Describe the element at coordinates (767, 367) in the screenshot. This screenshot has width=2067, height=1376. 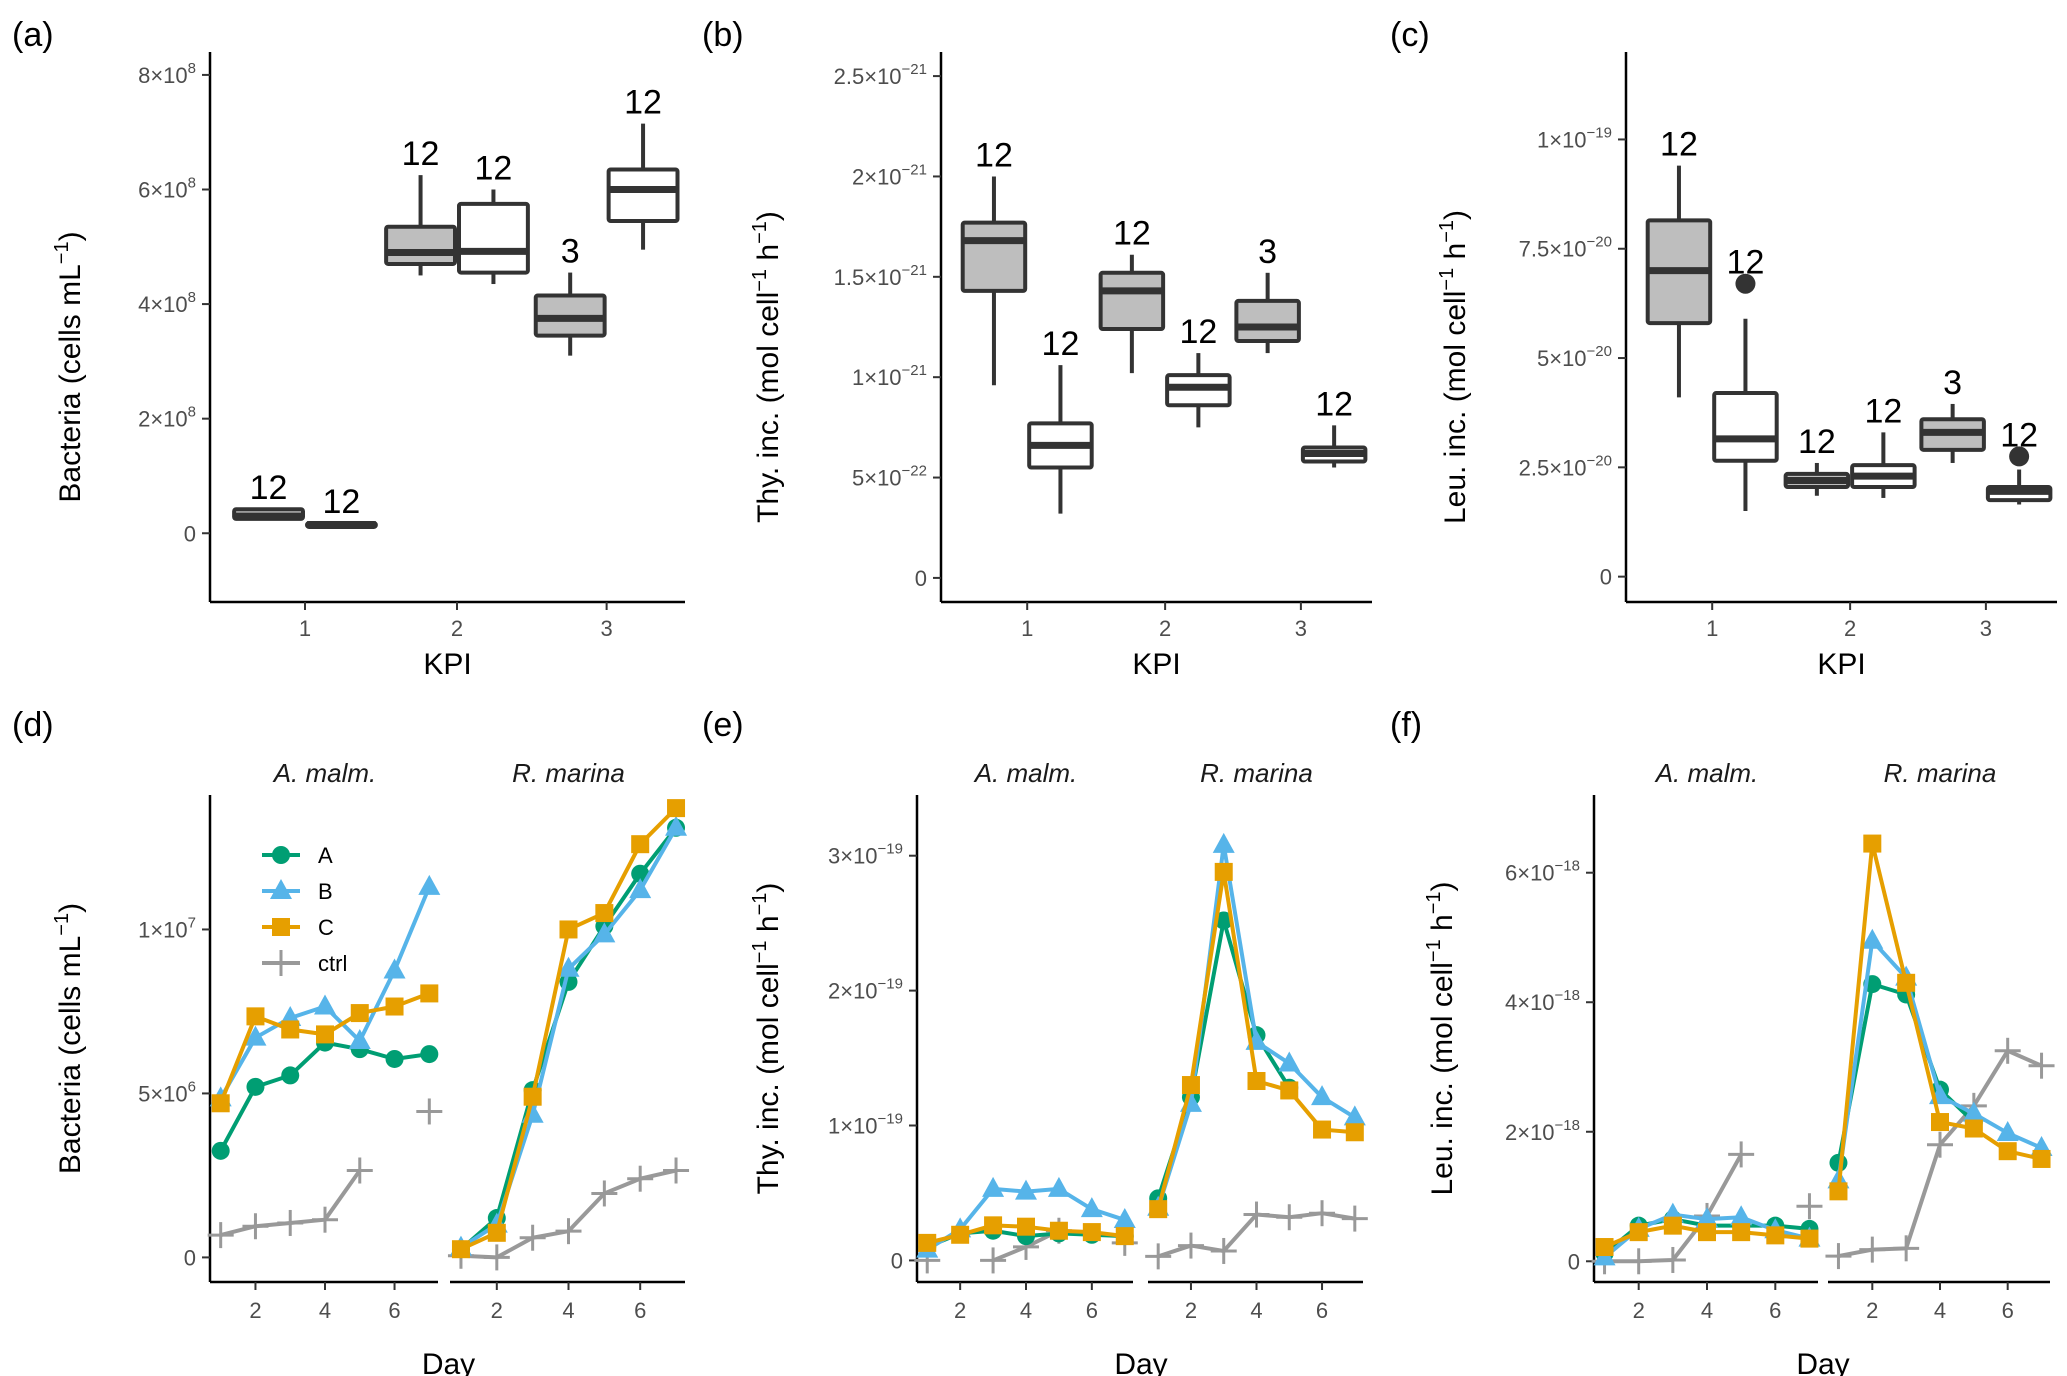
I see `y-axis-title: Thy. inc. (mol cell−1 h−1)` at that location.